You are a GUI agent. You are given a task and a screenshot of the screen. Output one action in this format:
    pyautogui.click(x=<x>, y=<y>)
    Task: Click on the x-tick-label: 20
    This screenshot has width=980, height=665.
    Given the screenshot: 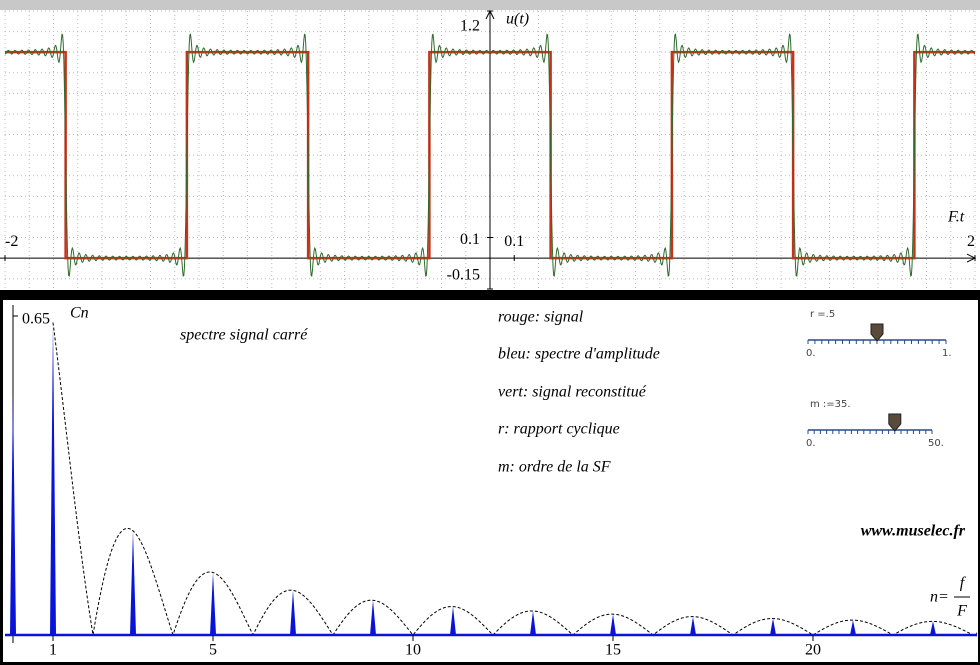 What is the action you would take?
    pyautogui.click(x=813, y=650)
    